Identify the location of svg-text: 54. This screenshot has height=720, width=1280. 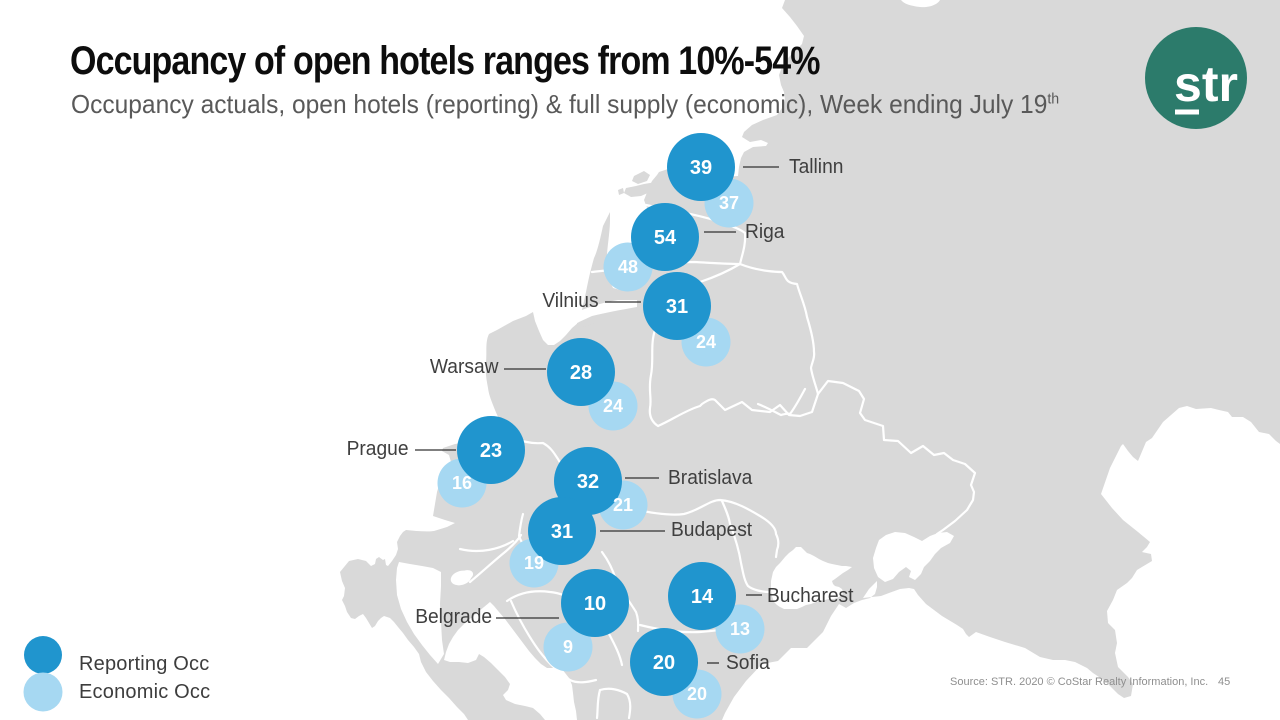
(665, 238).